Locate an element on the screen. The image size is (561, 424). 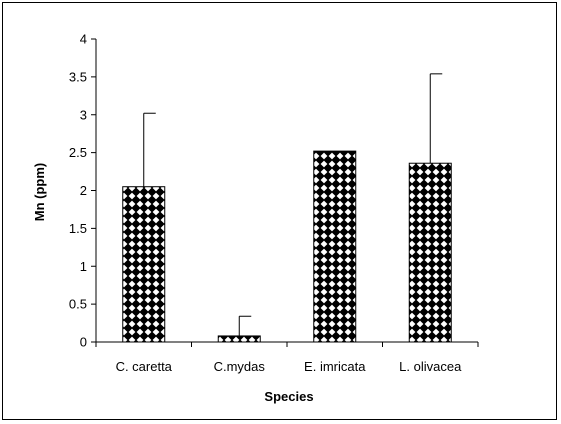
y-tick-label: 3 is located at coordinates (83, 114).